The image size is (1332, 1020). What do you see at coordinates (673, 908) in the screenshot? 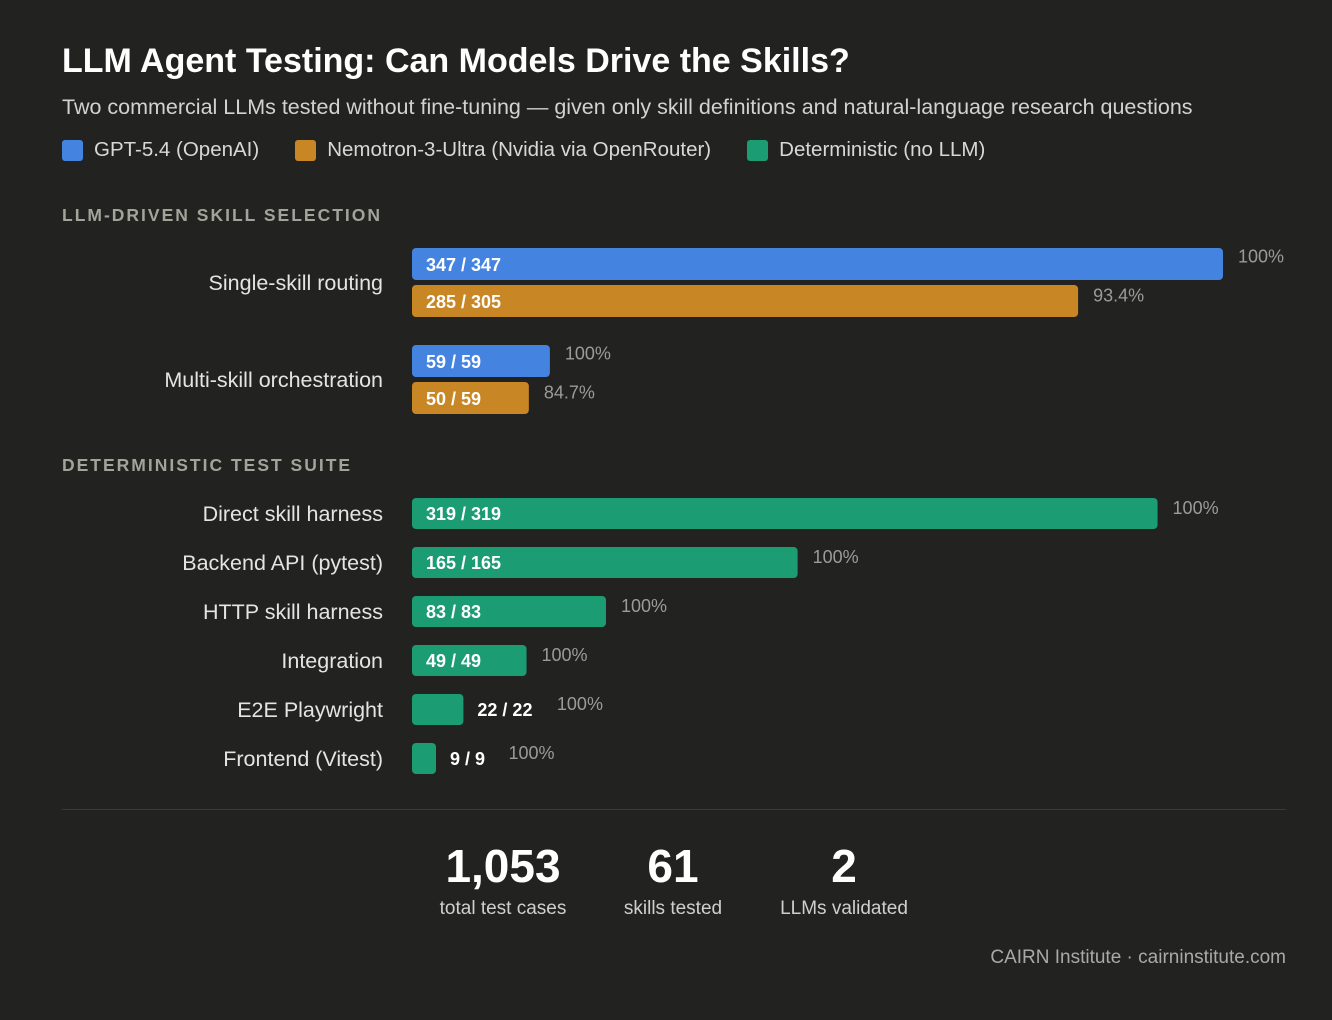
I see `stat-caption: skills tested` at bounding box center [673, 908].